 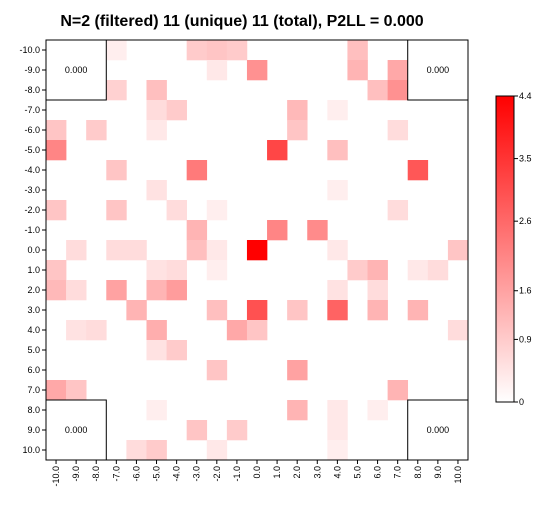 What do you see at coordinates (33, 250) in the screenshot?
I see `y-tick-label: 0.0` at bounding box center [33, 250].